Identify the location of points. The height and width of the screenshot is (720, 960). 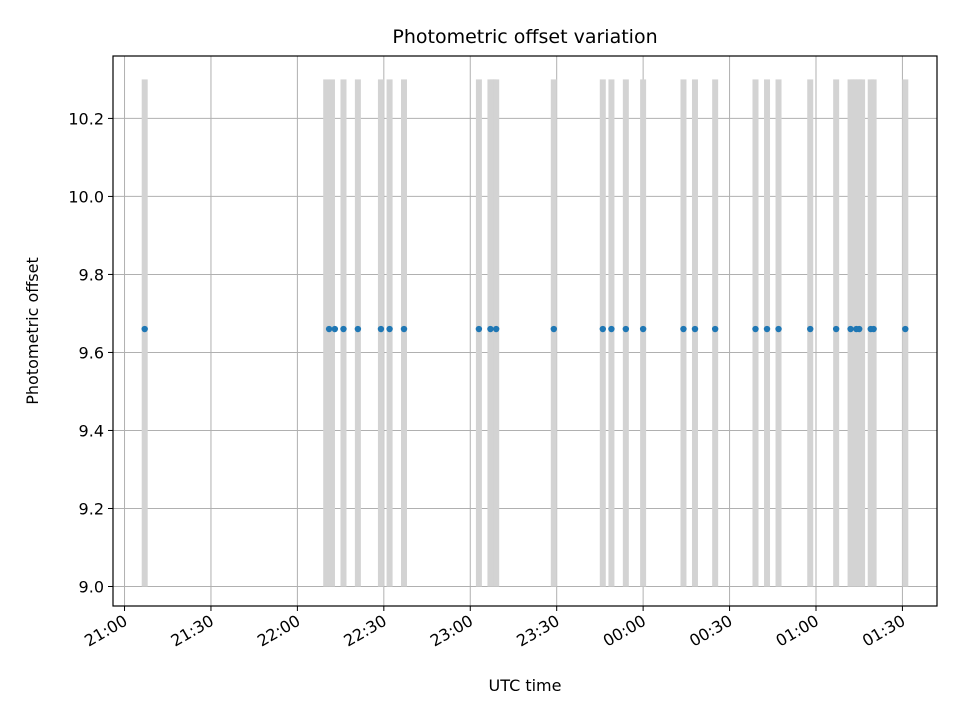
(525, 329).